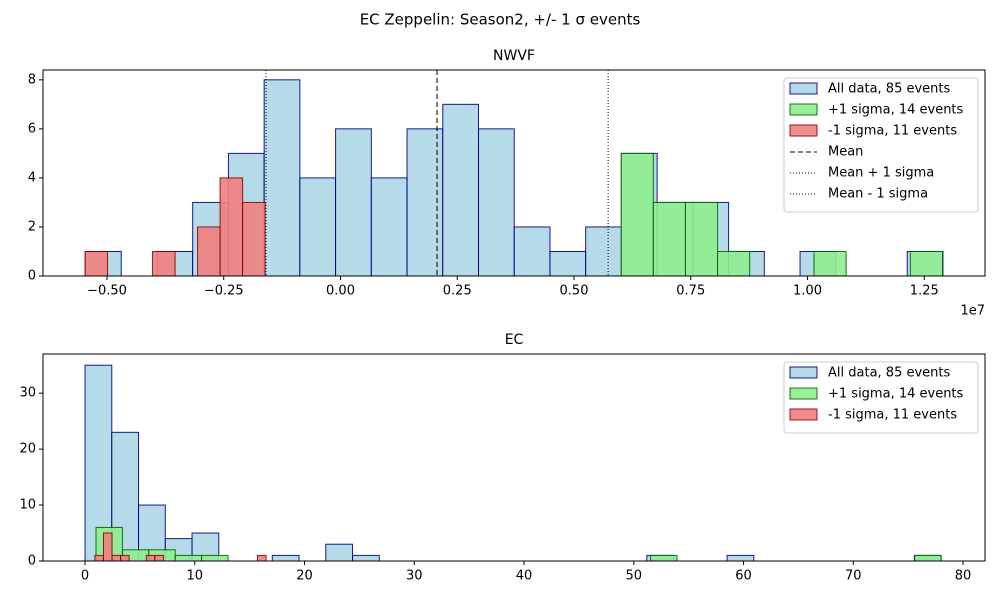 The height and width of the screenshot is (600, 1000). Describe the element at coordinates (574, 291) in the screenshot. I see `x-tick-label: 0.50` at that location.